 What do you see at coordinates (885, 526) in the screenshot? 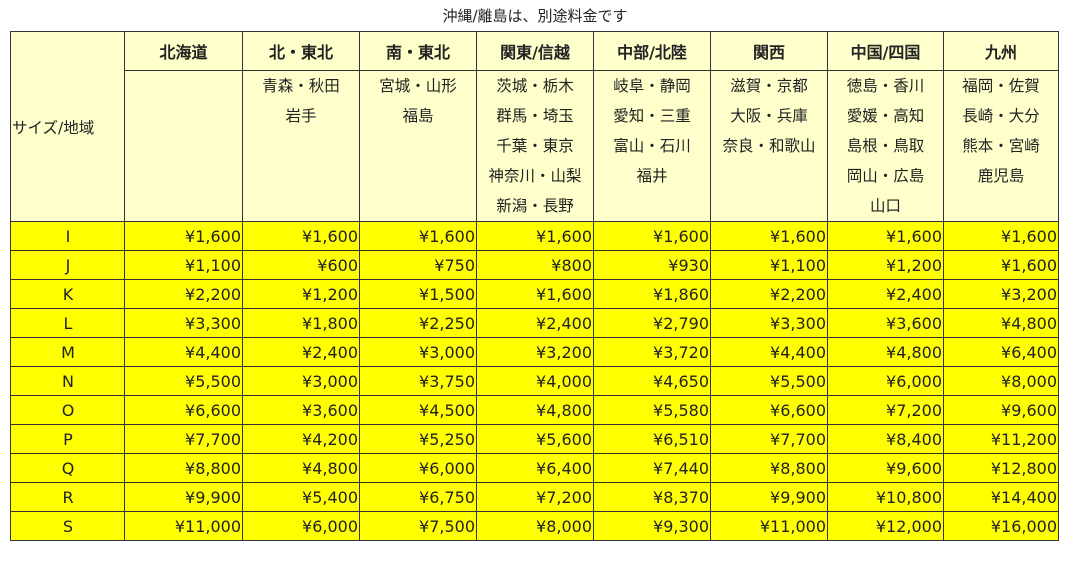
I see `price-cell: ¥12,000` at bounding box center [885, 526].